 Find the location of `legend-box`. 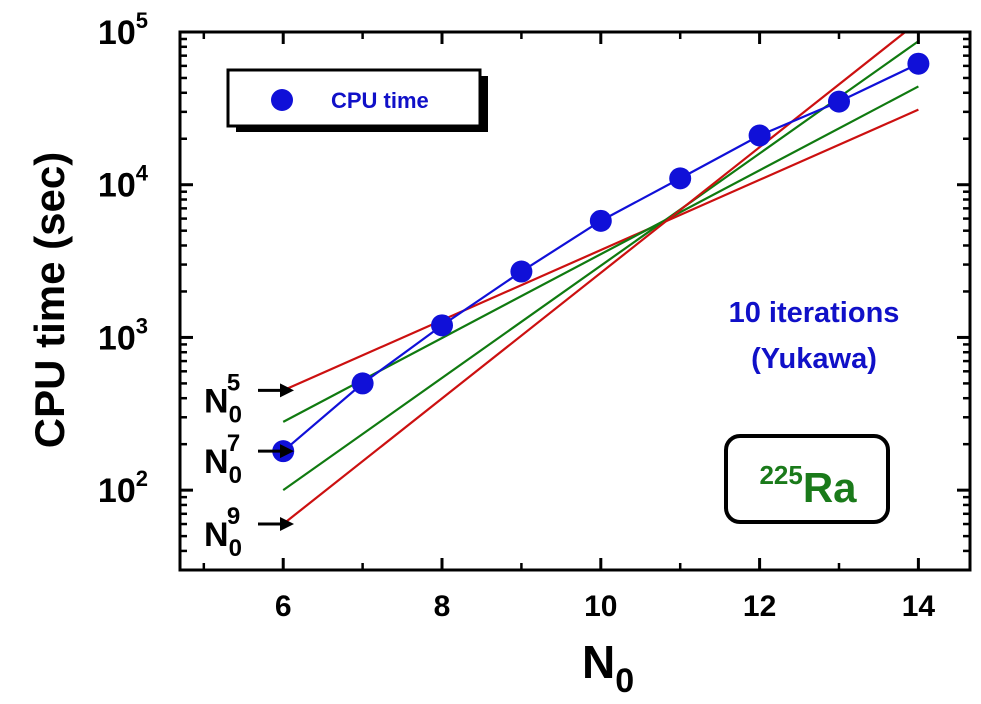

legend-box is located at coordinates (354, 98).